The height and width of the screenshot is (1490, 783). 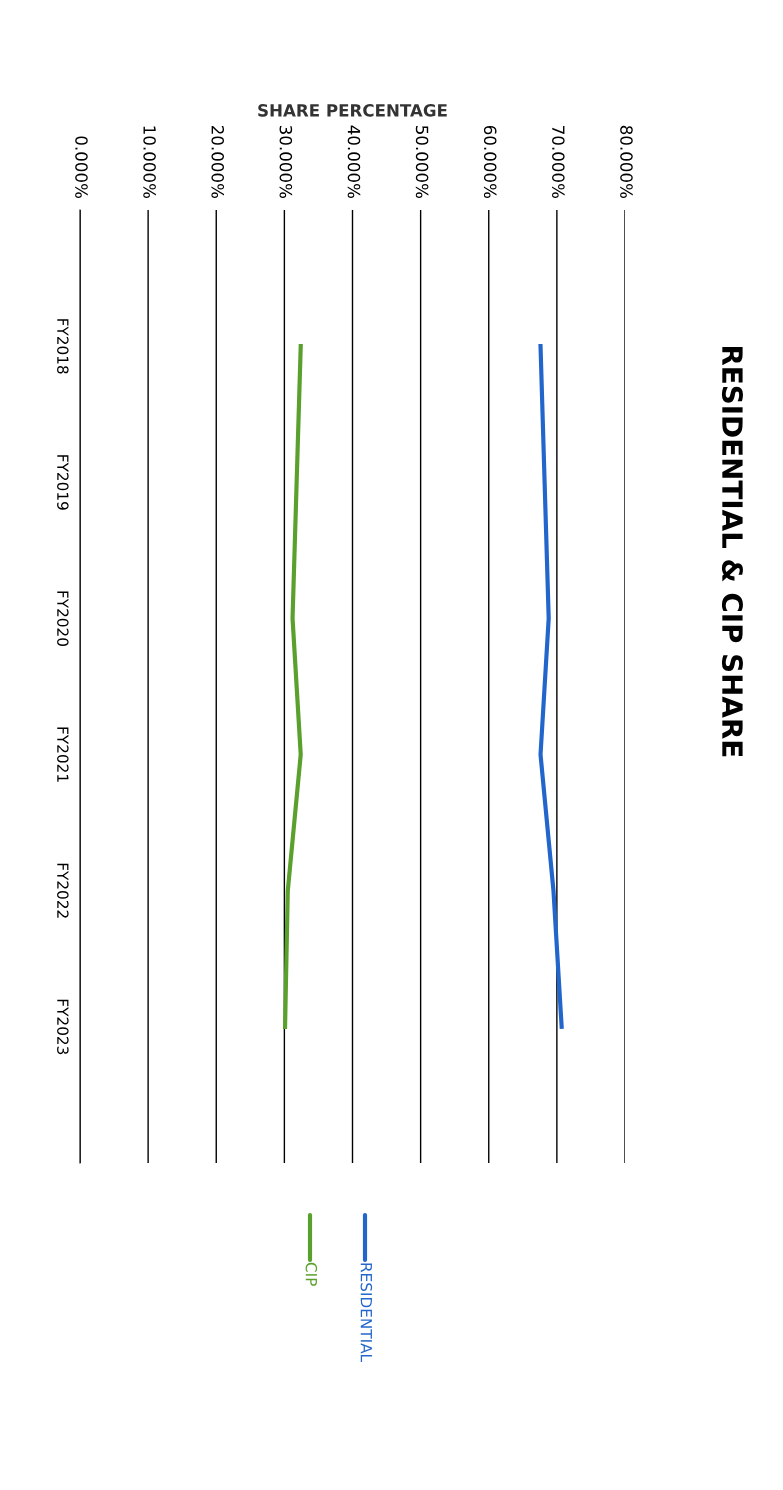 I want to click on x-tick-label: 60.000%, so click(x=490, y=161).